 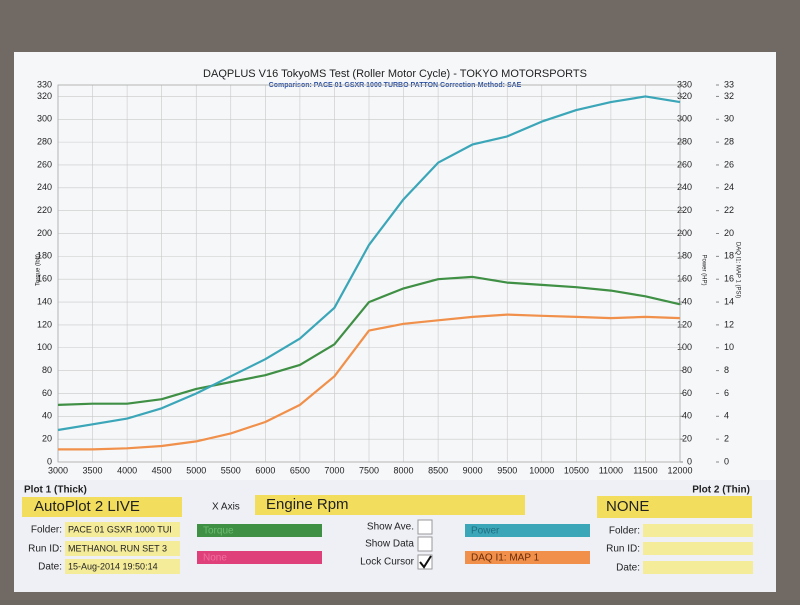 I want to click on x-axis-title: X Axis, so click(x=226, y=507).